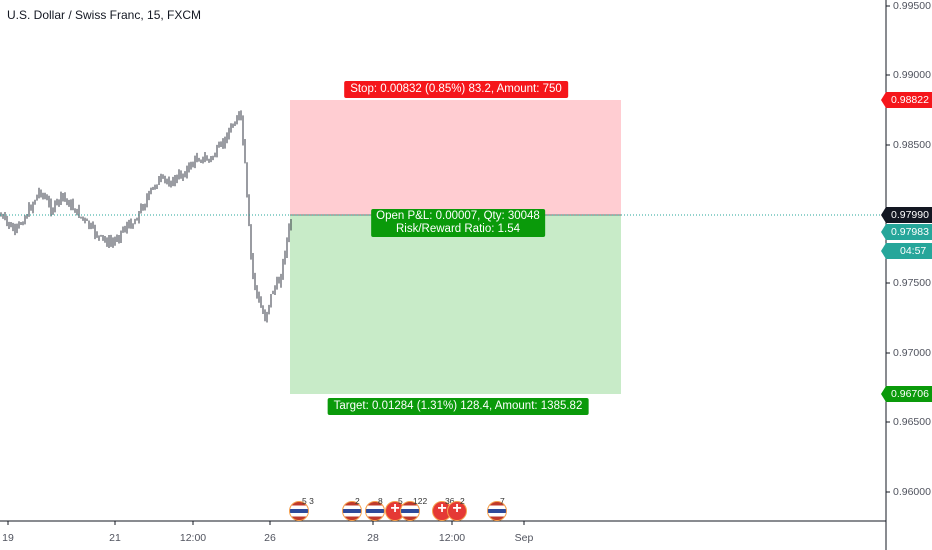  What do you see at coordinates (308, 501) in the screenshot?
I see `event-count: 5 3` at bounding box center [308, 501].